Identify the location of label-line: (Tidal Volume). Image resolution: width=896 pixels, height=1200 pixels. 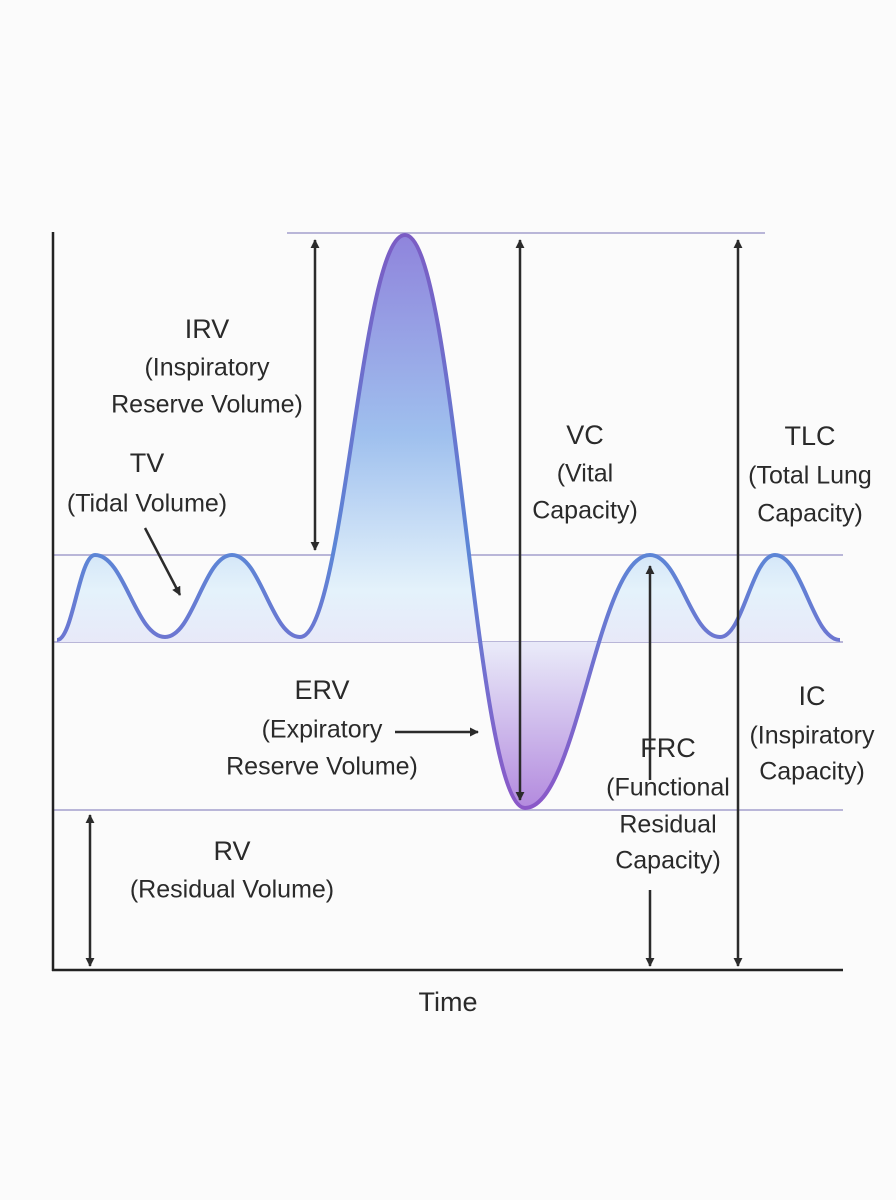
(147, 504).